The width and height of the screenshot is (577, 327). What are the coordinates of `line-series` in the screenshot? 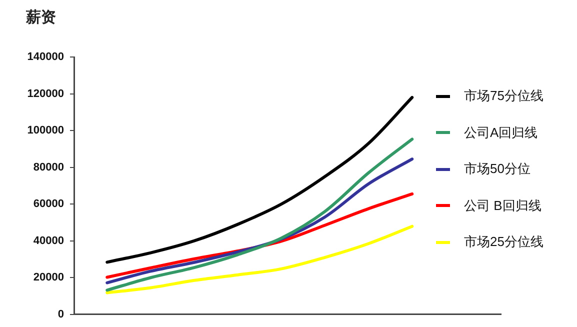 It's located at (260, 259).